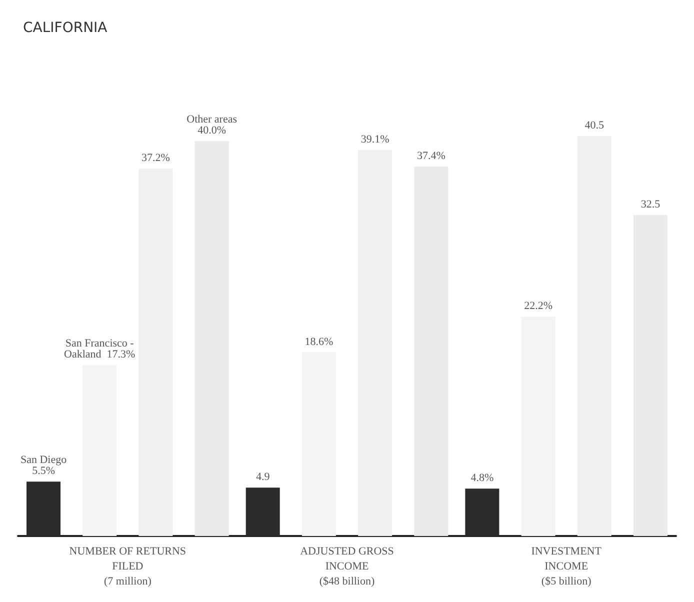  Describe the element at coordinates (319, 342) in the screenshot. I see `data-label: 18.6%` at that location.